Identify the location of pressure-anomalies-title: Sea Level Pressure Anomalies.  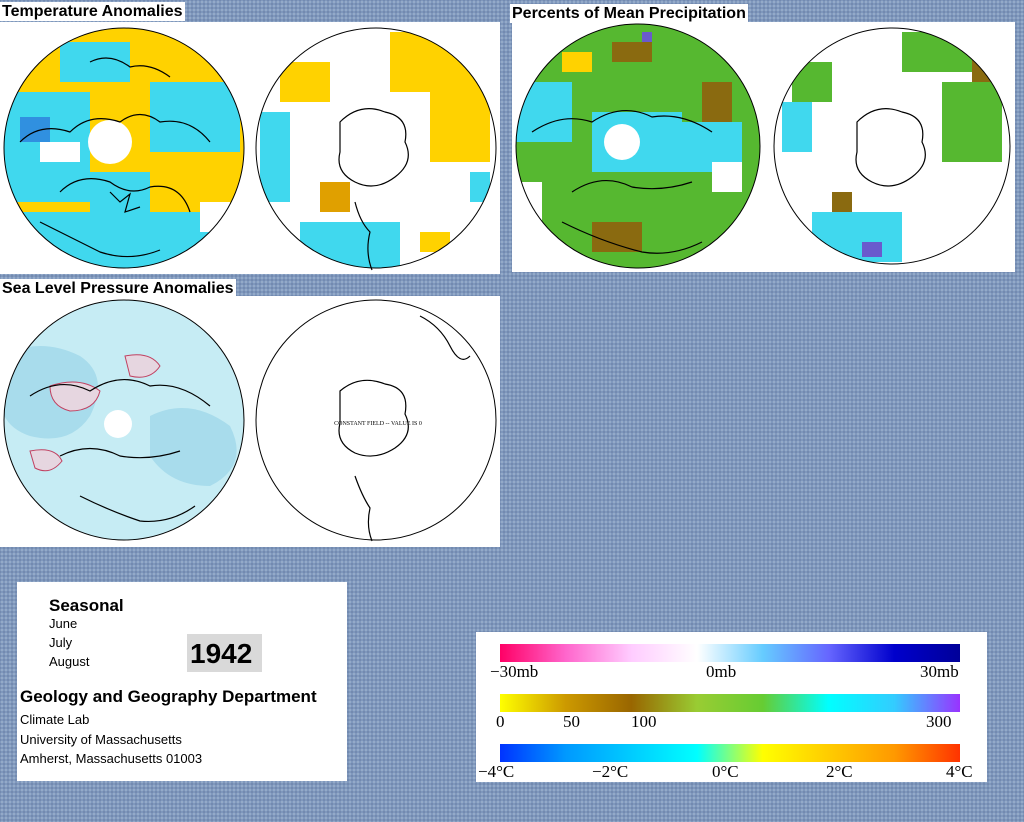
(118, 288).